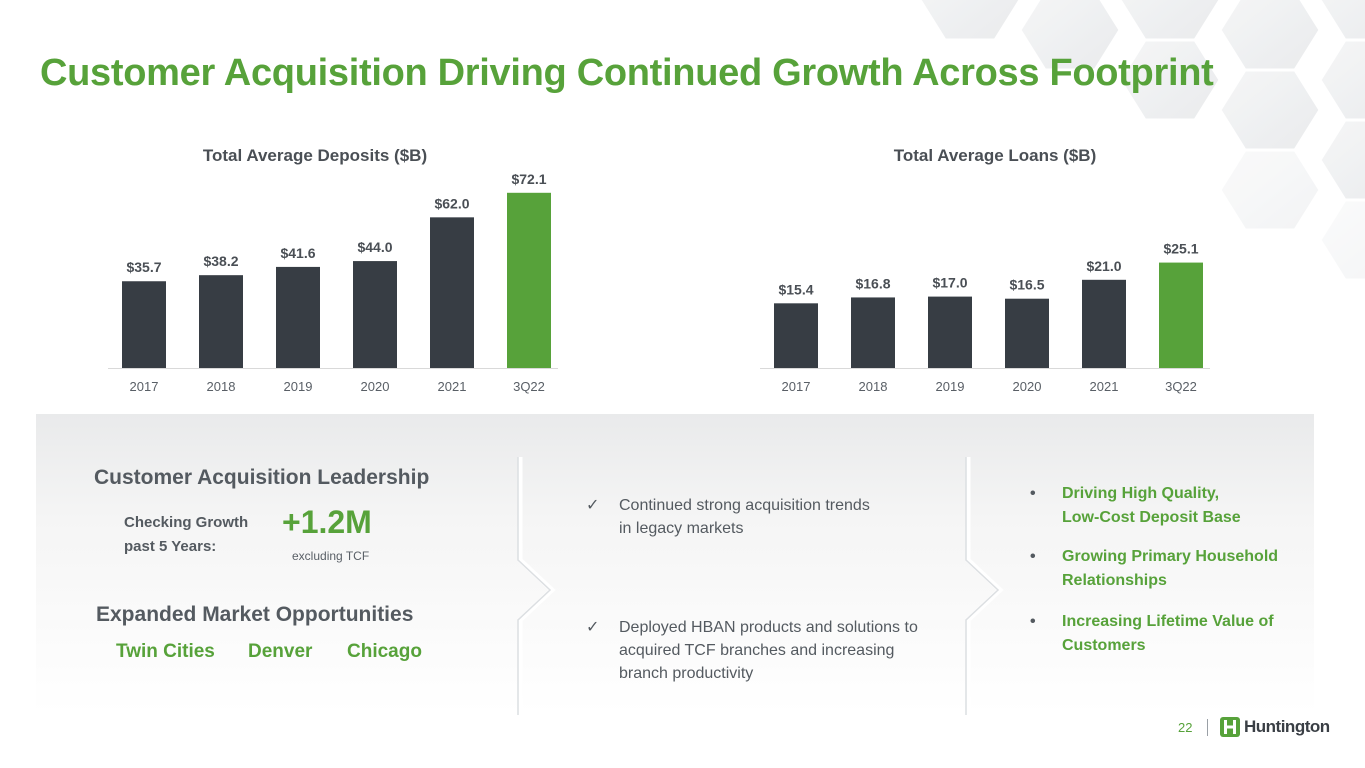  I want to click on footer-divider, so click(1207, 727).